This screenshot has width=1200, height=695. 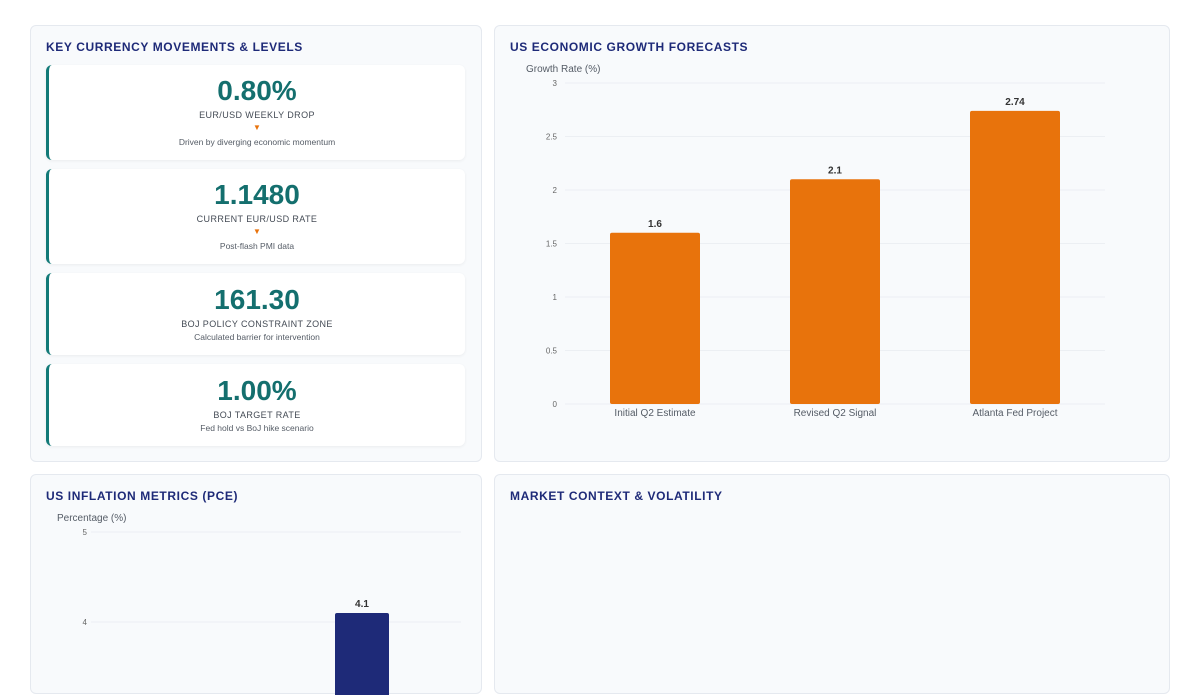 I want to click on metric-label: EUR/USD WEEKLY DROP, so click(x=257, y=115).